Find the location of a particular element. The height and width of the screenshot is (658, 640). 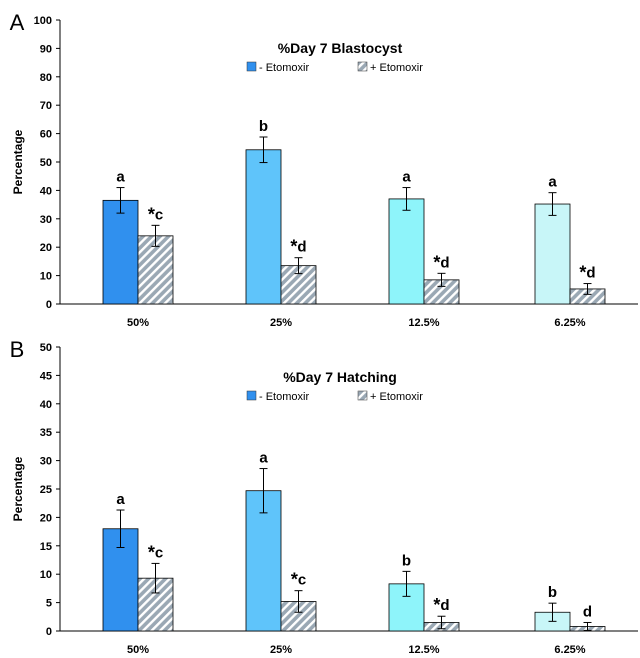

y-tick-label: 90 is located at coordinates (46, 49).